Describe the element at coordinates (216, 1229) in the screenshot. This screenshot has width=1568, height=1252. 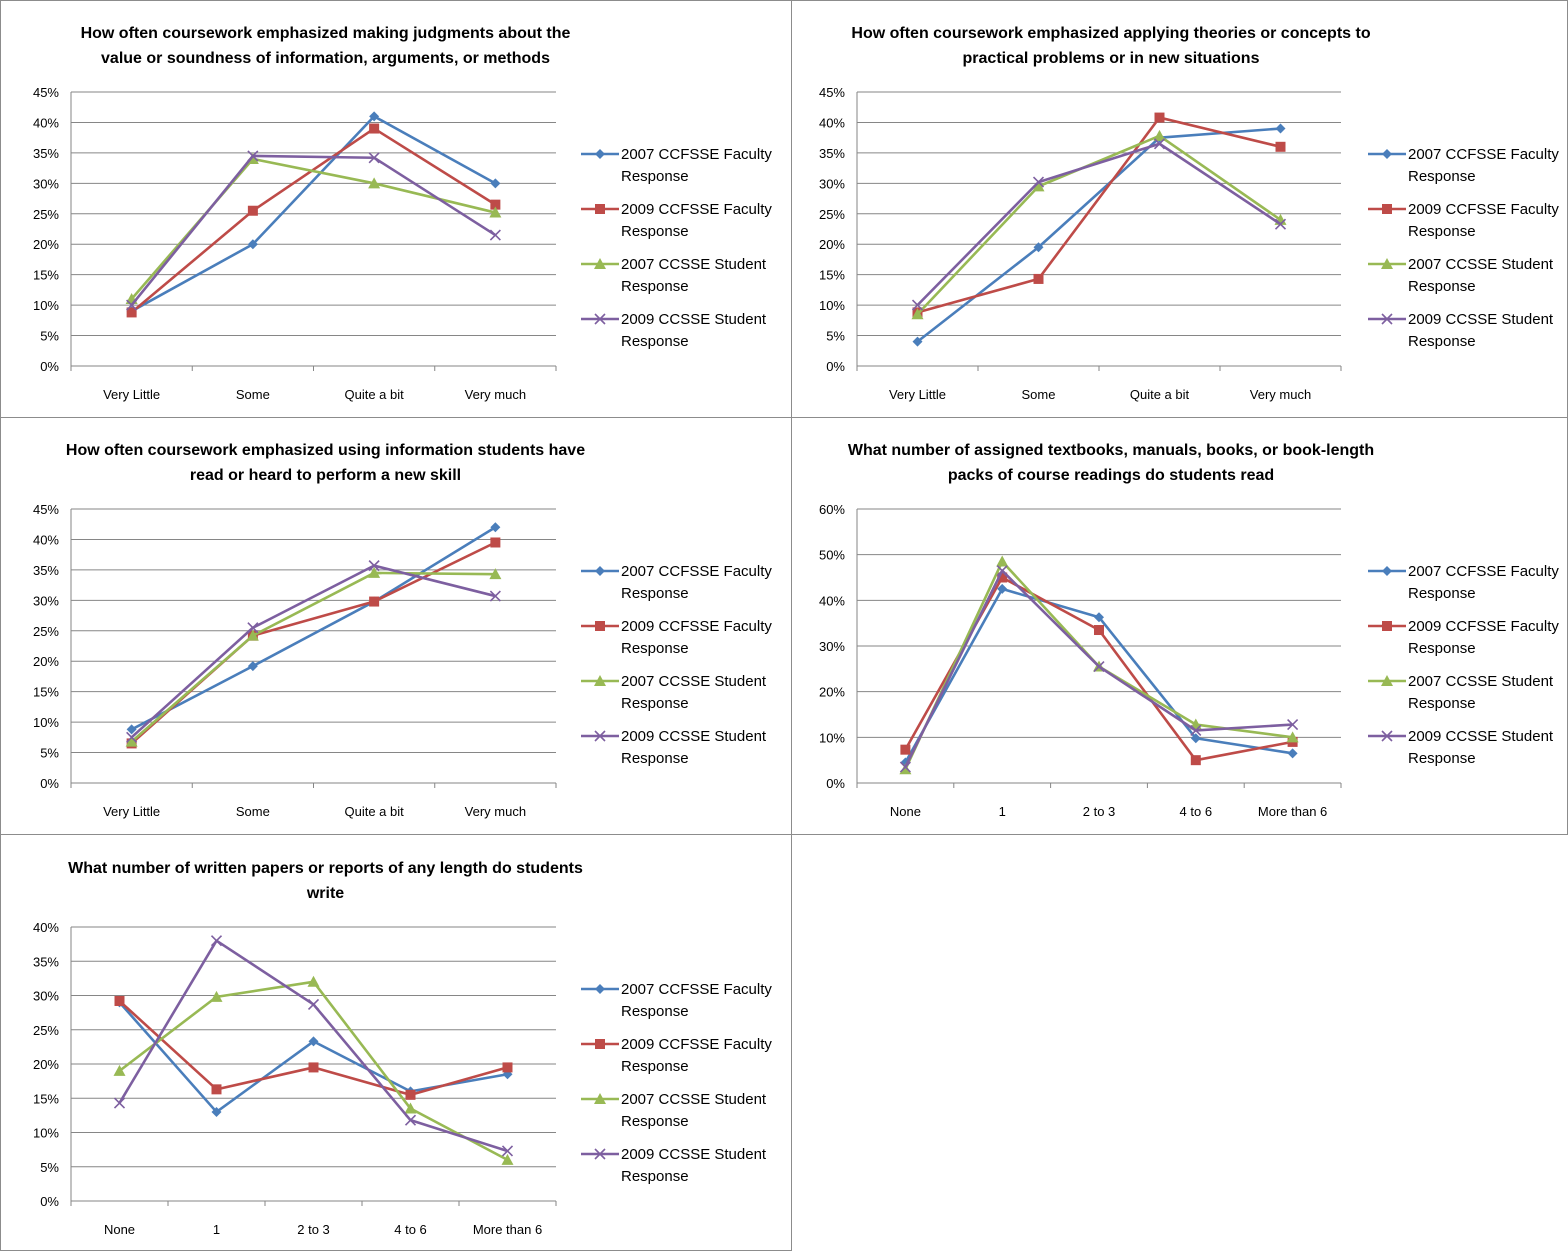
I see `x-category-label: 1` at that location.